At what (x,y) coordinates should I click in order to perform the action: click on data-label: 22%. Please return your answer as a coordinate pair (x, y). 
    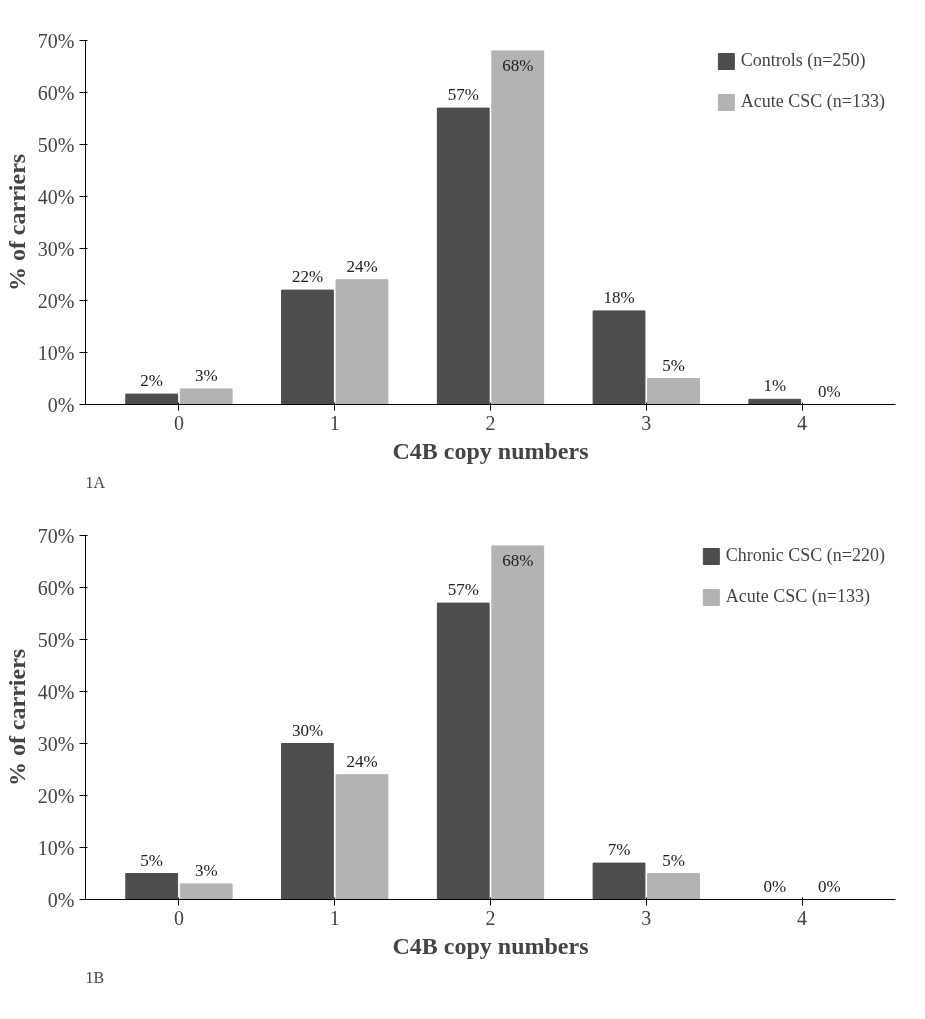
    Looking at the image, I should click on (307, 277).